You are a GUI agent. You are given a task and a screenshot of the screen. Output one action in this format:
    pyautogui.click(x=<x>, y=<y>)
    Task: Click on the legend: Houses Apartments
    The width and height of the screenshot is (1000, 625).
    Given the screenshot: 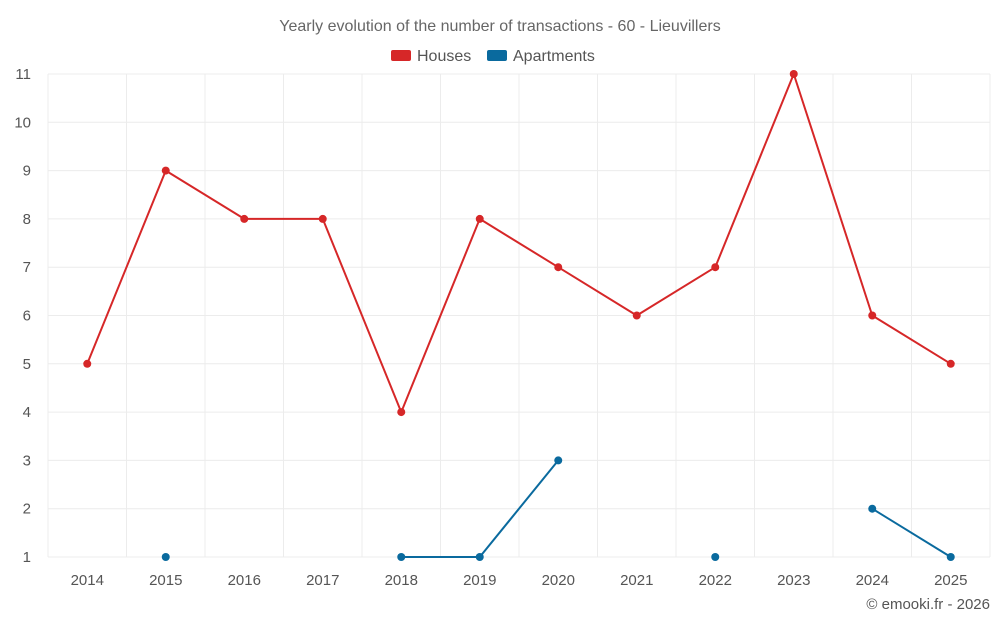 What is the action you would take?
    pyautogui.click(x=493, y=56)
    